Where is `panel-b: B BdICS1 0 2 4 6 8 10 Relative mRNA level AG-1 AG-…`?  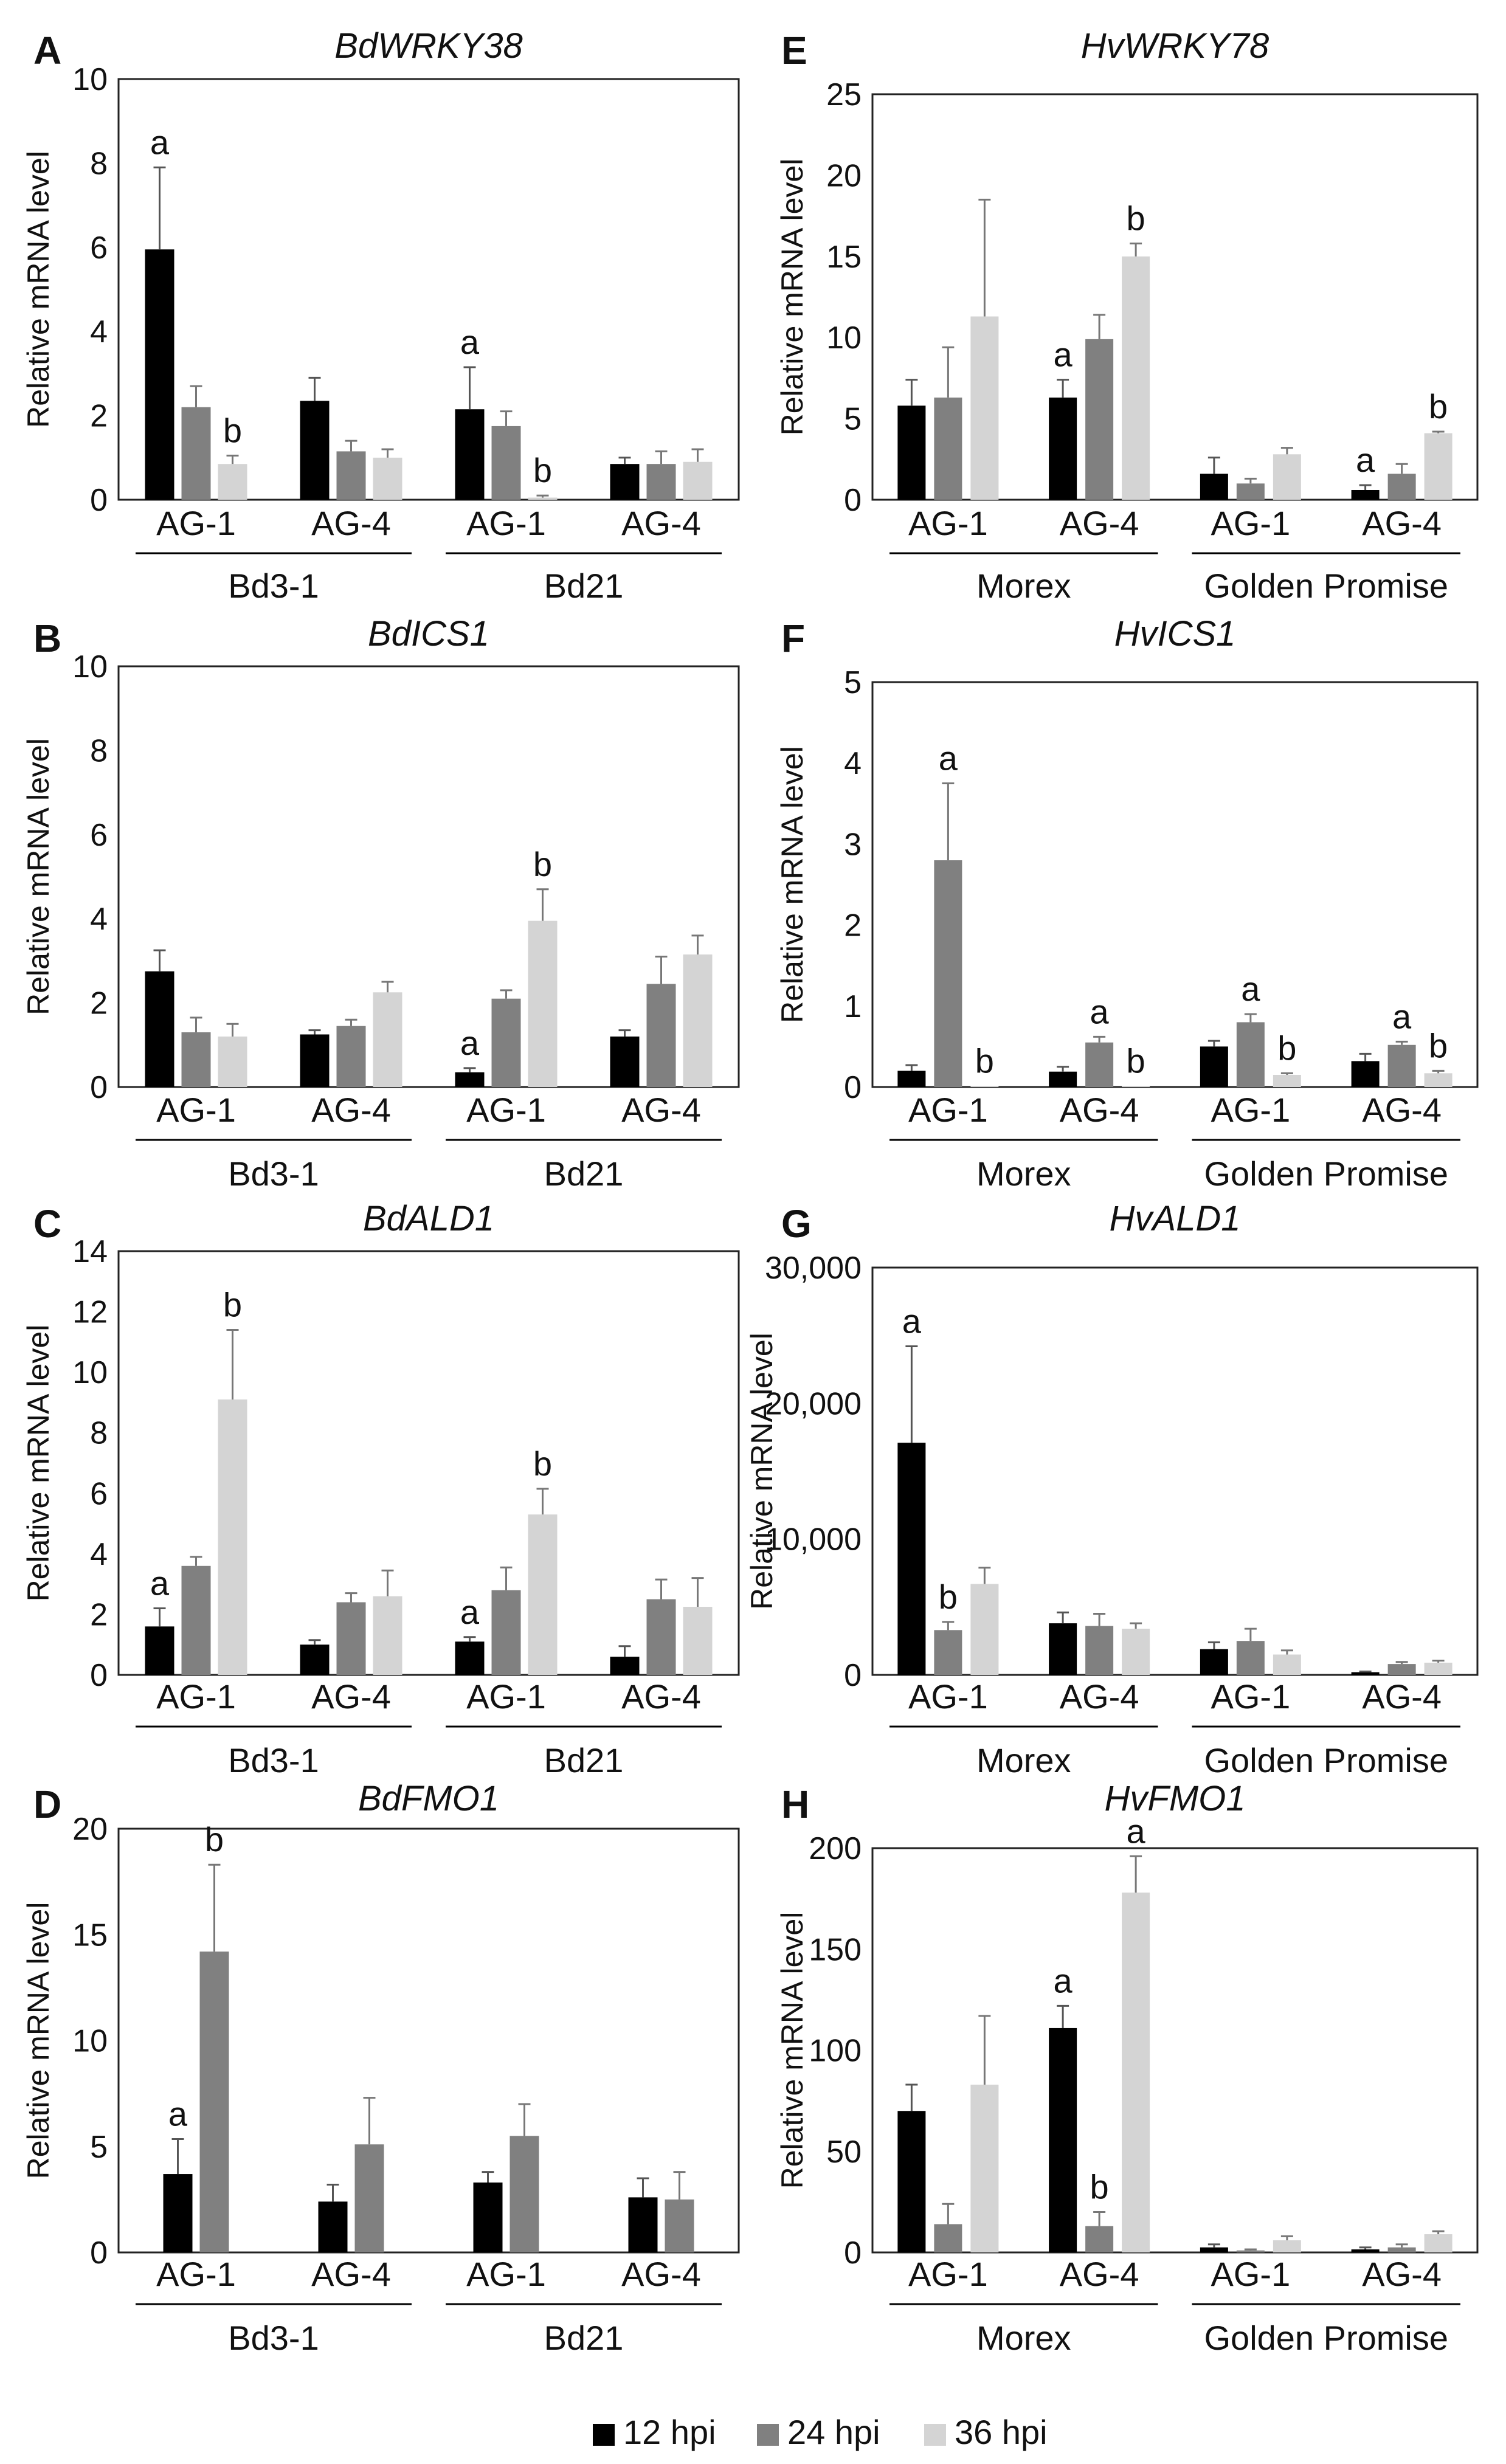 panel-b: B BdICS1 0 2 4 6 8 10 Relative mRNA level AG-1 AG-… is located at coordinates (380, 903).